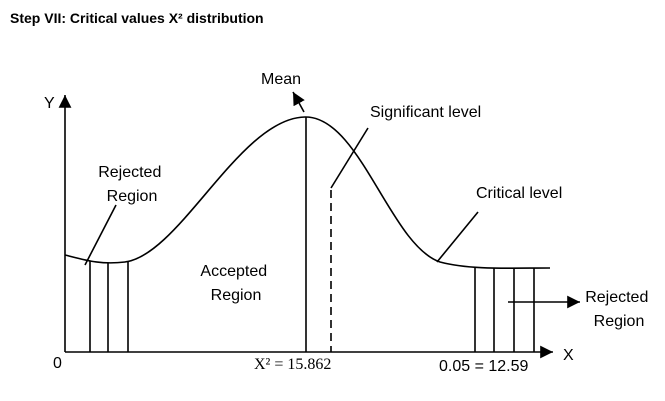 The height and width of the screenshot is (401, 665). I want to click on x-label: X, so click(568, 355).